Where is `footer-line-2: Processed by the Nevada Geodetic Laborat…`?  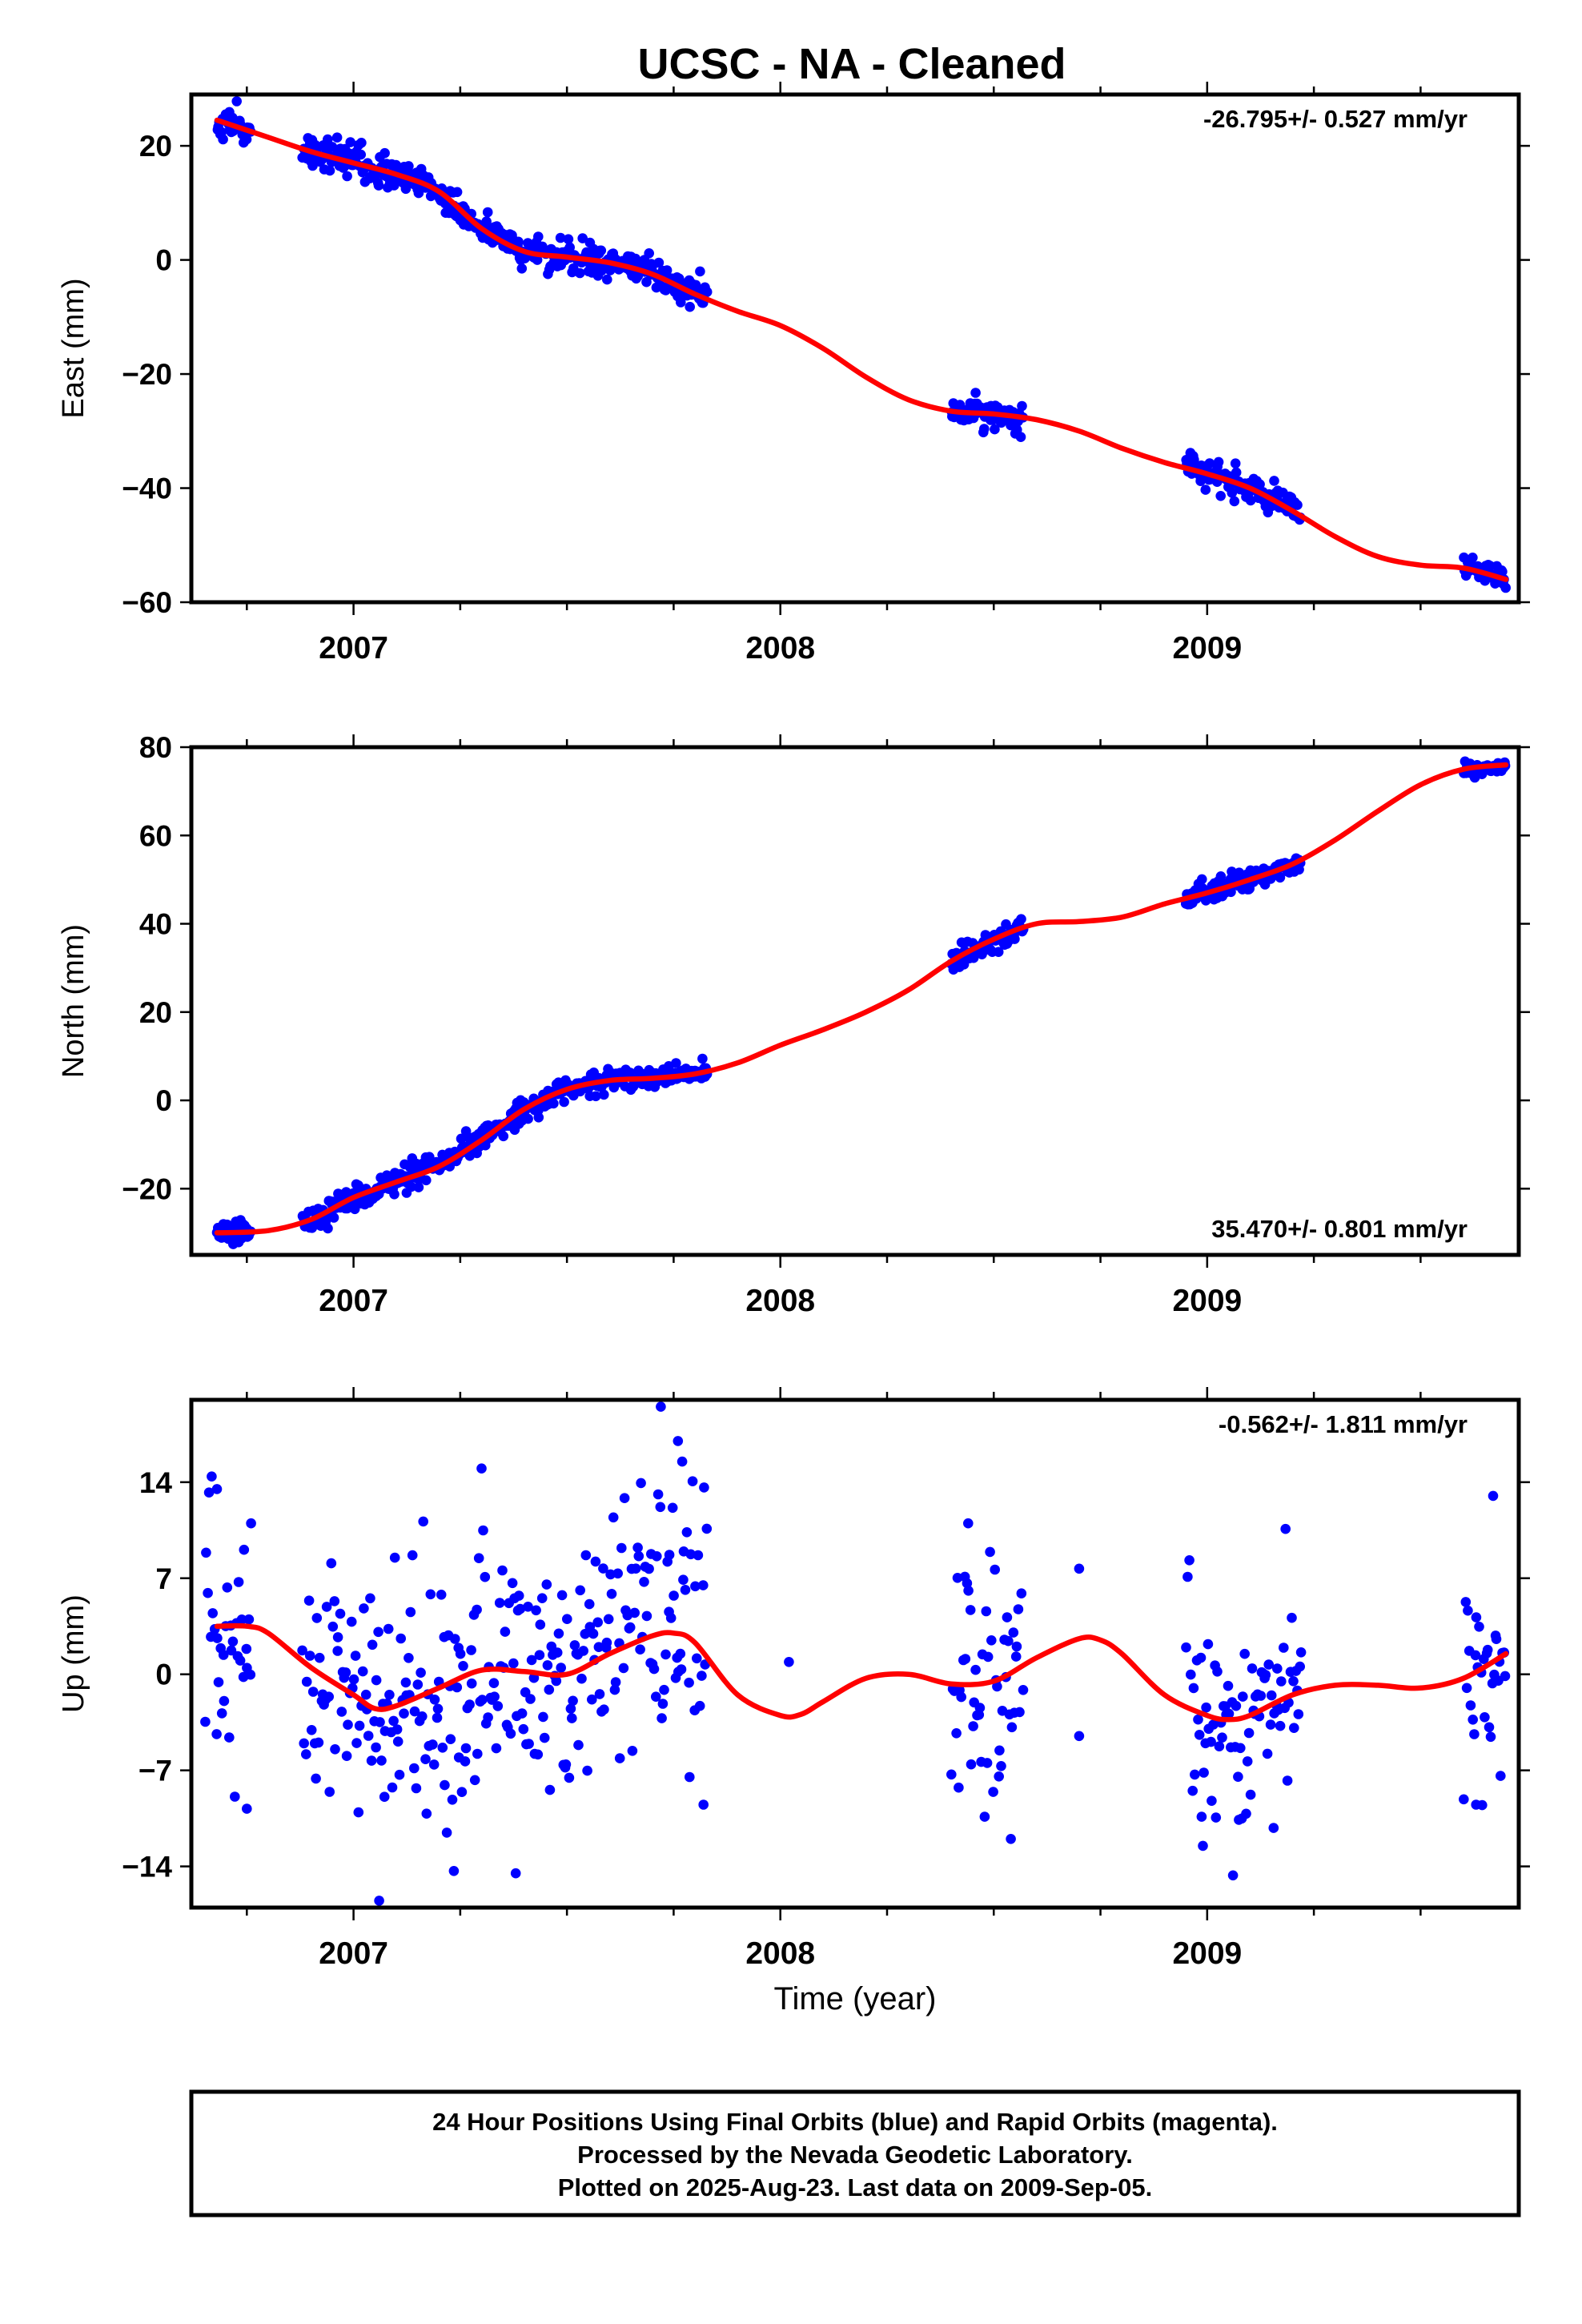
footer-line-2: Processed by the Nevada Geodetic Laborat… is located at coordinates (855, 2155).